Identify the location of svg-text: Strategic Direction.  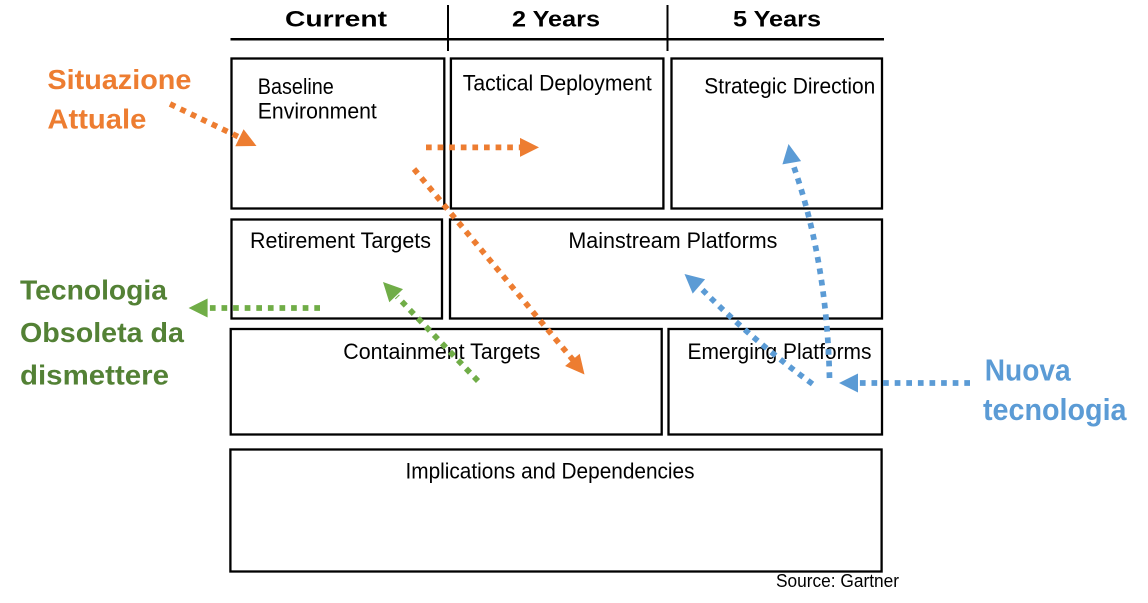
(789, 85).